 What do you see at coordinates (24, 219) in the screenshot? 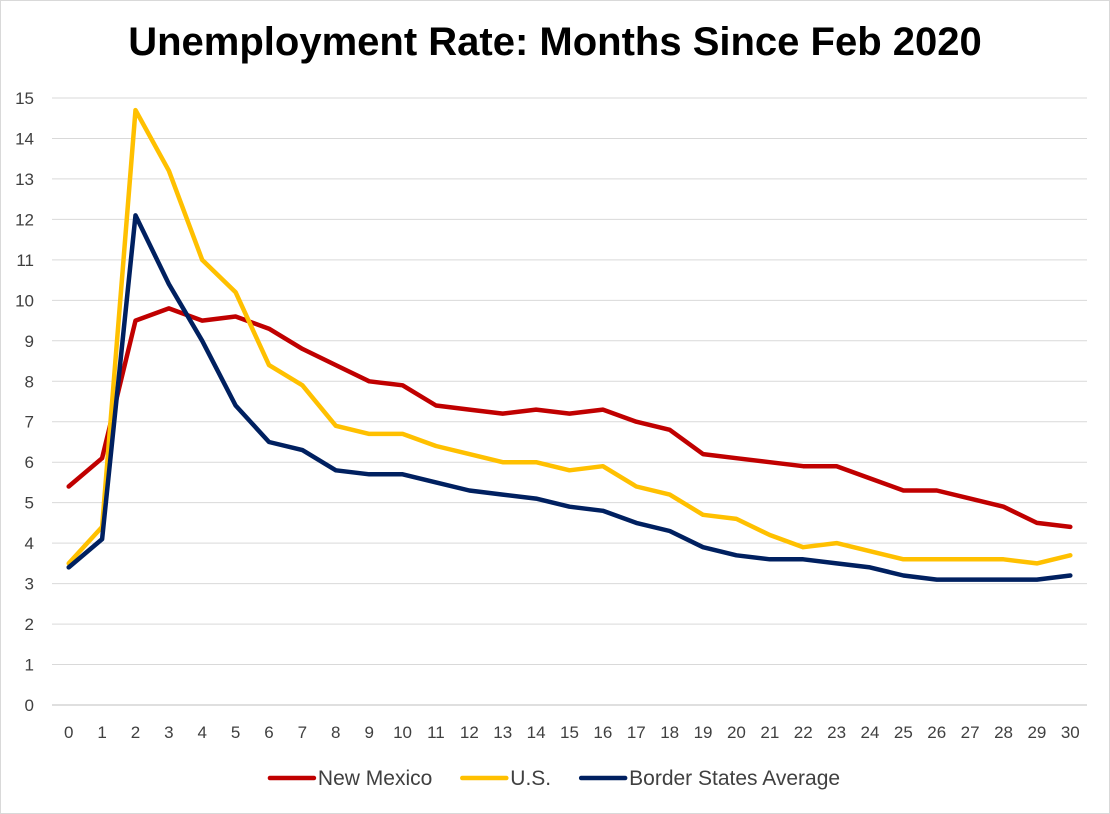
I see `y-tick-label: 12` at bounding box center [24, 219].